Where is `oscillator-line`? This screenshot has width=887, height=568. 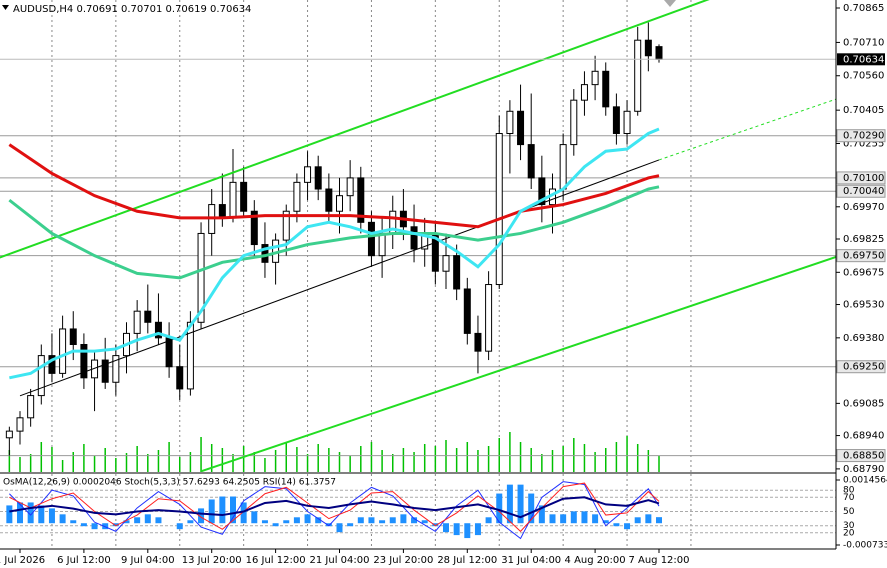 oscillator-line is located at coordinates (334, 507).